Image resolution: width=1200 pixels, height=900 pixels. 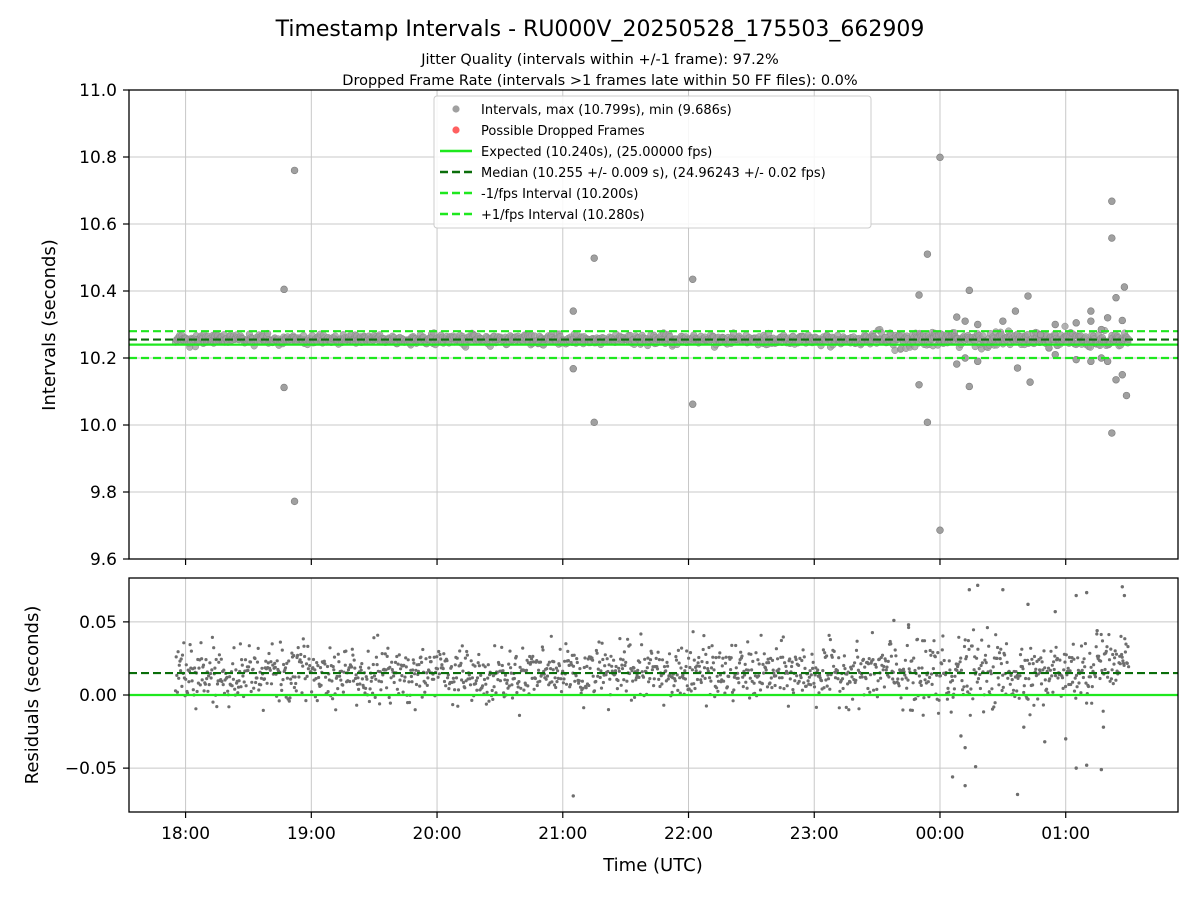 What do you see at coordinates (688, 834) in the screenshot?
I see `x-tick-label: 22:00` at bounding box center [688, 834].